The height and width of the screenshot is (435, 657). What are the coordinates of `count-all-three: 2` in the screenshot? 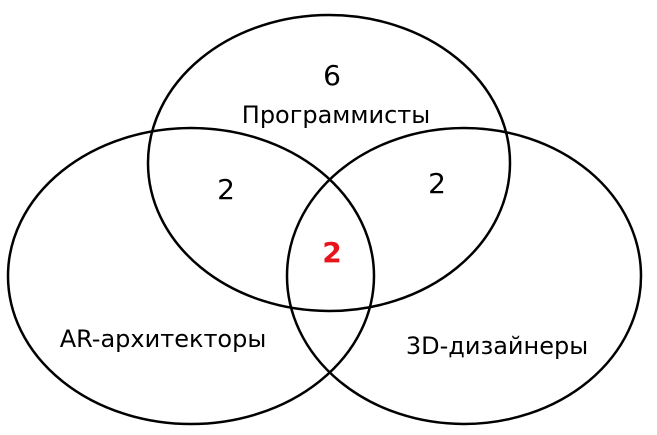 It's located at (331, 252).